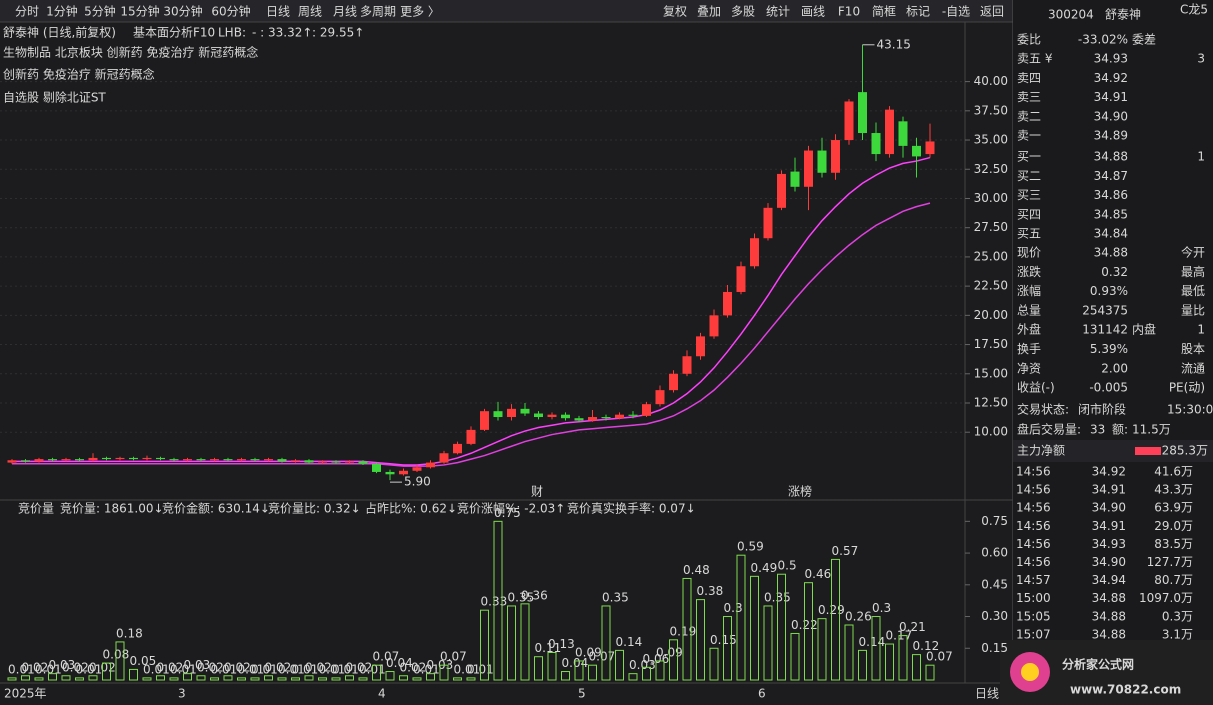 The height and width of the screenshot is (705, 1213). I want to click on value-label: 0.14, so click(629, 642).